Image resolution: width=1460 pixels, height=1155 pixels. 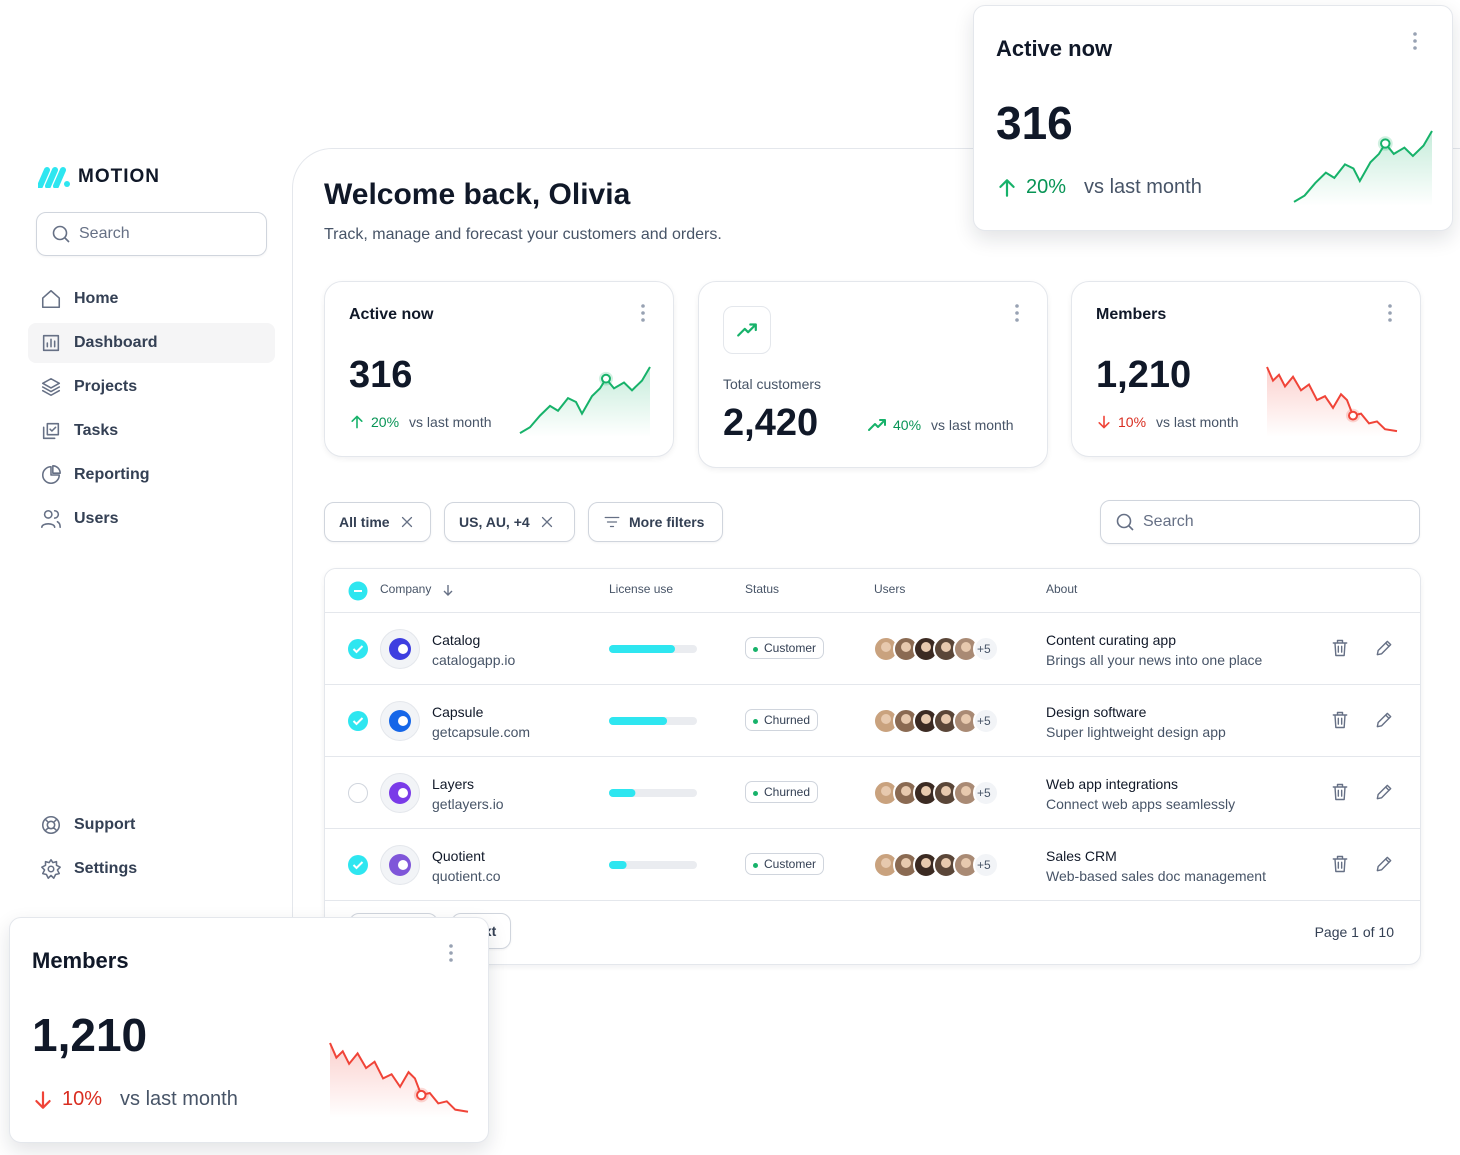 I want to click on filter-button: All time, so click(x=377, y=522).